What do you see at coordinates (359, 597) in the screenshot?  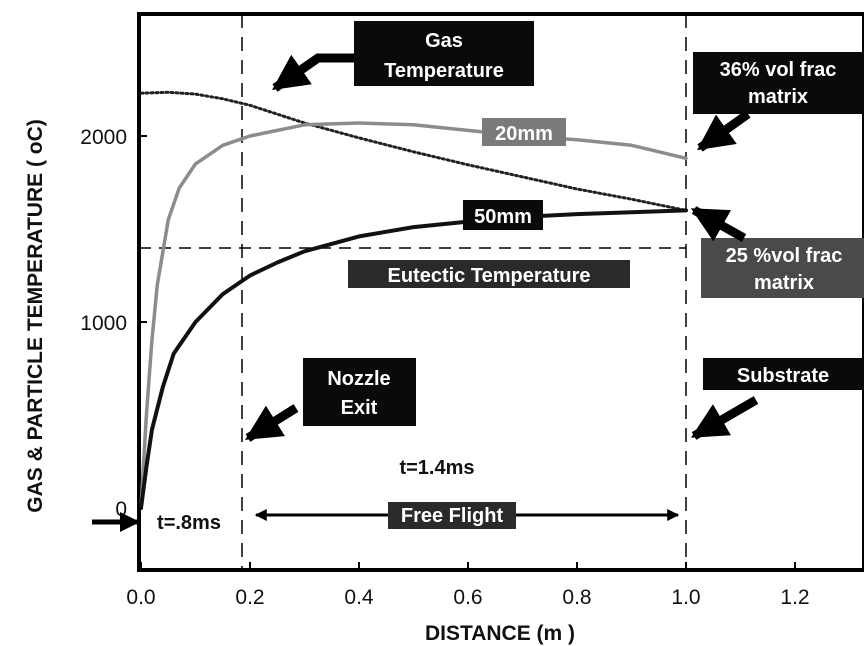 I see `x-tick-label: 0.4` at bounding box center [359, 597].